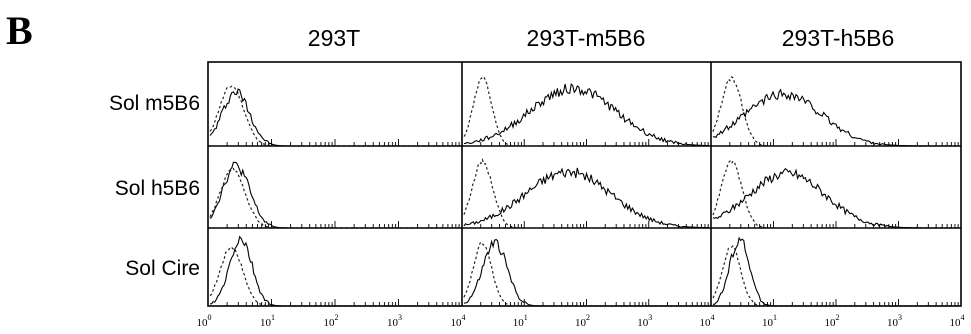 The height and width of the screenshot is (334, 971). Describe the element at coordinates (157, 188) in the screenshot. I see `row-label-sol-h5B6: Sol h5B6` at that location.